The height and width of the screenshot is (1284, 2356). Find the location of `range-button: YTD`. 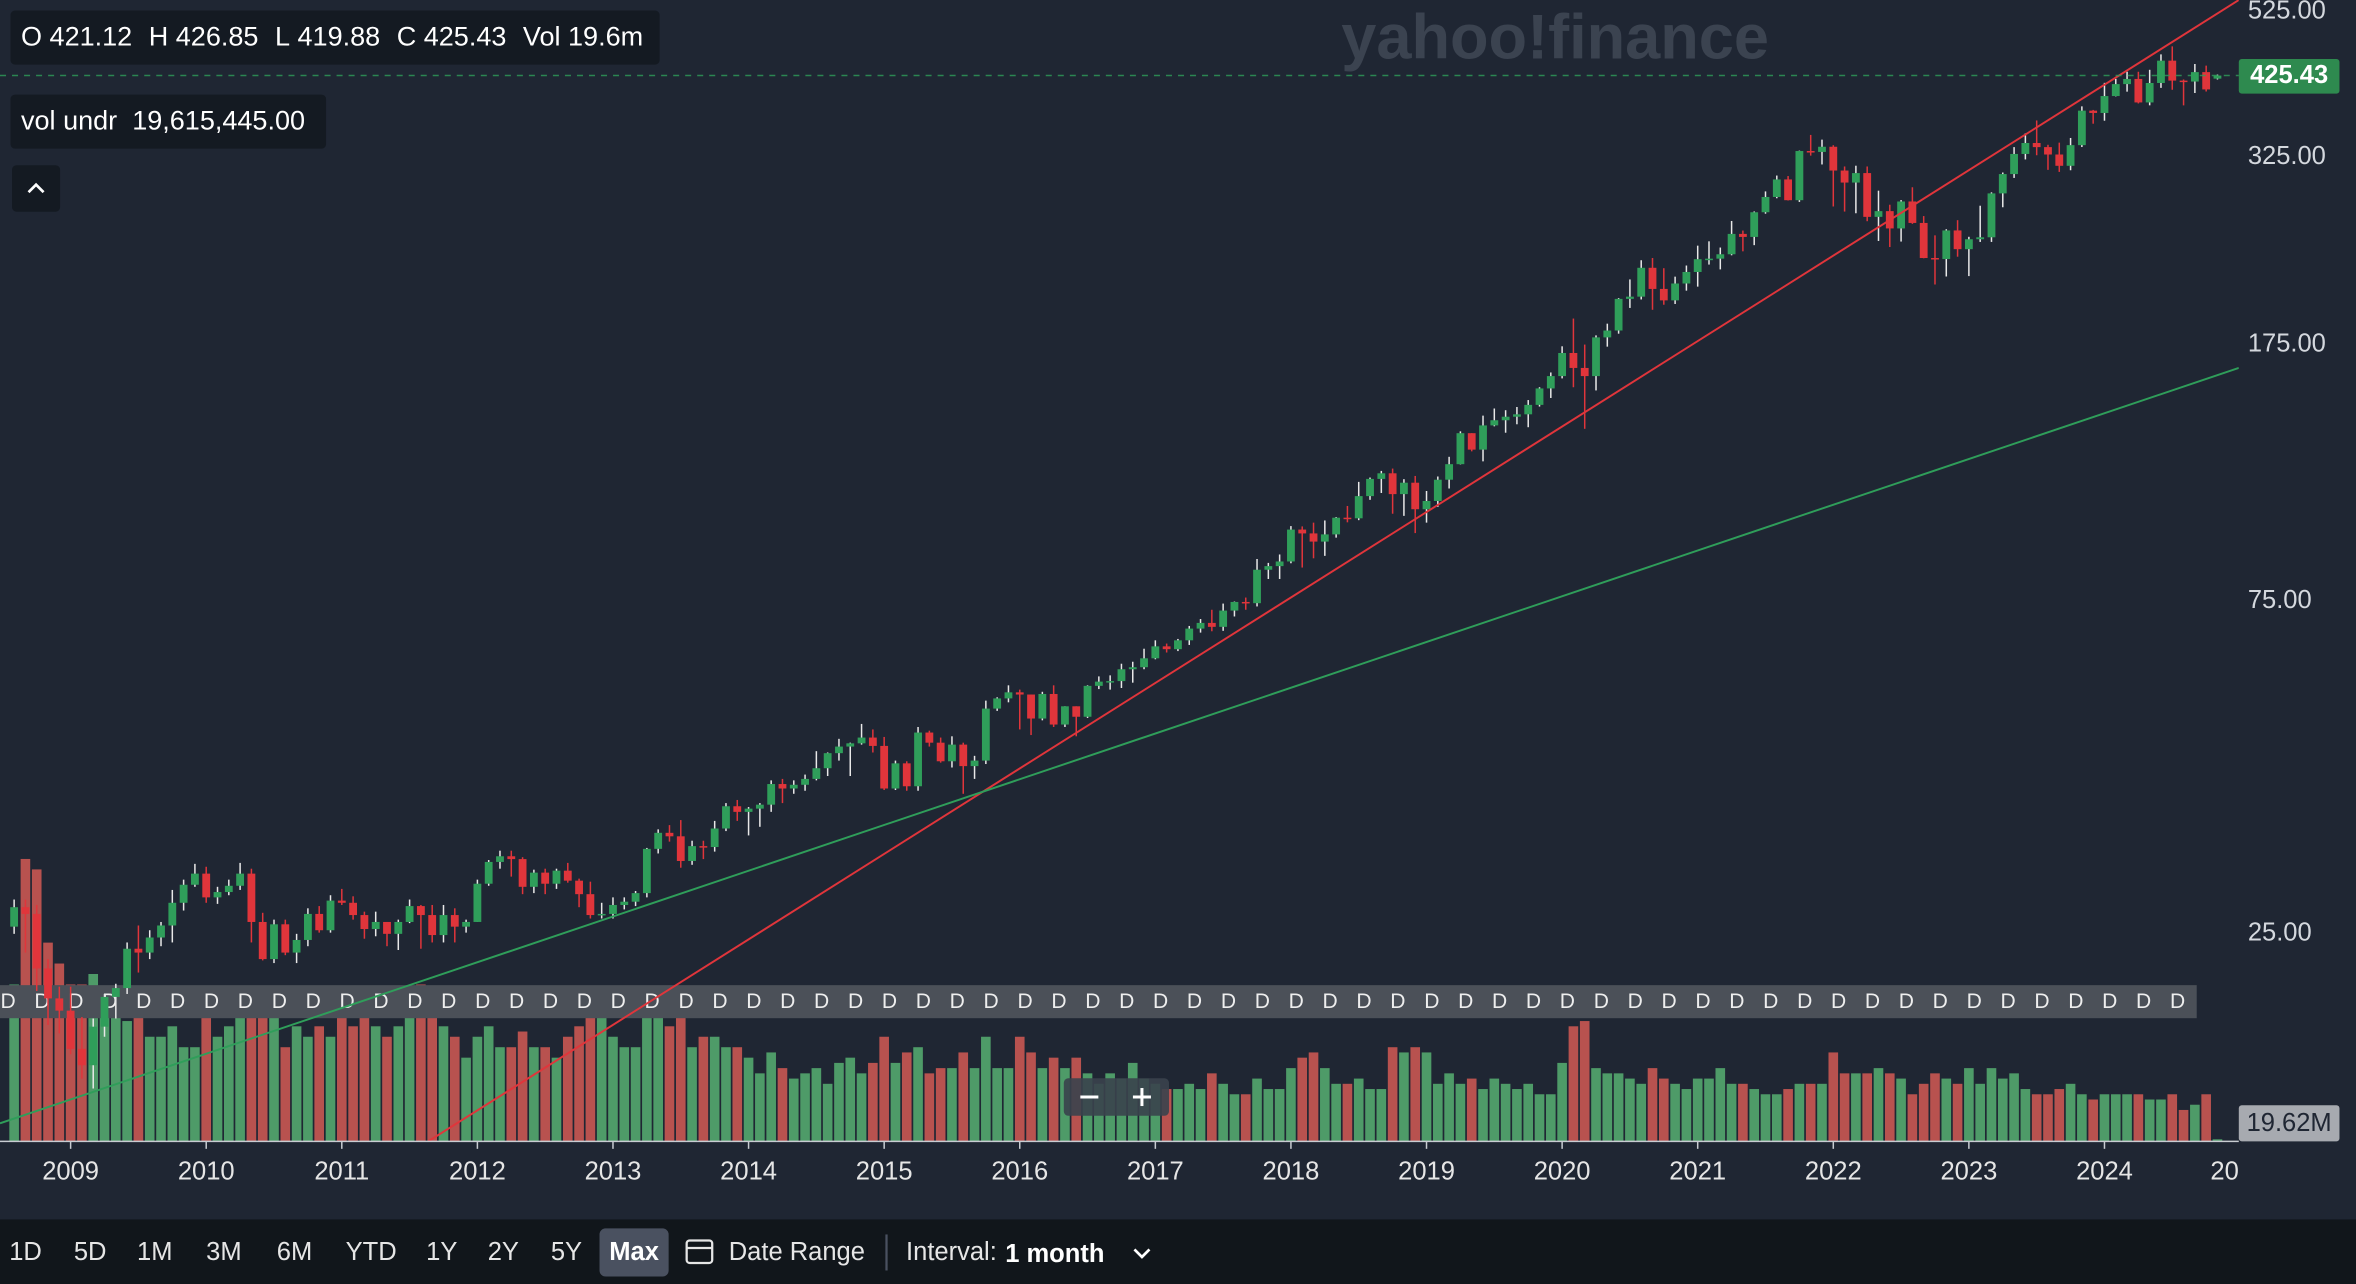

range-button: YTD is located at coordinates (371, 1252).